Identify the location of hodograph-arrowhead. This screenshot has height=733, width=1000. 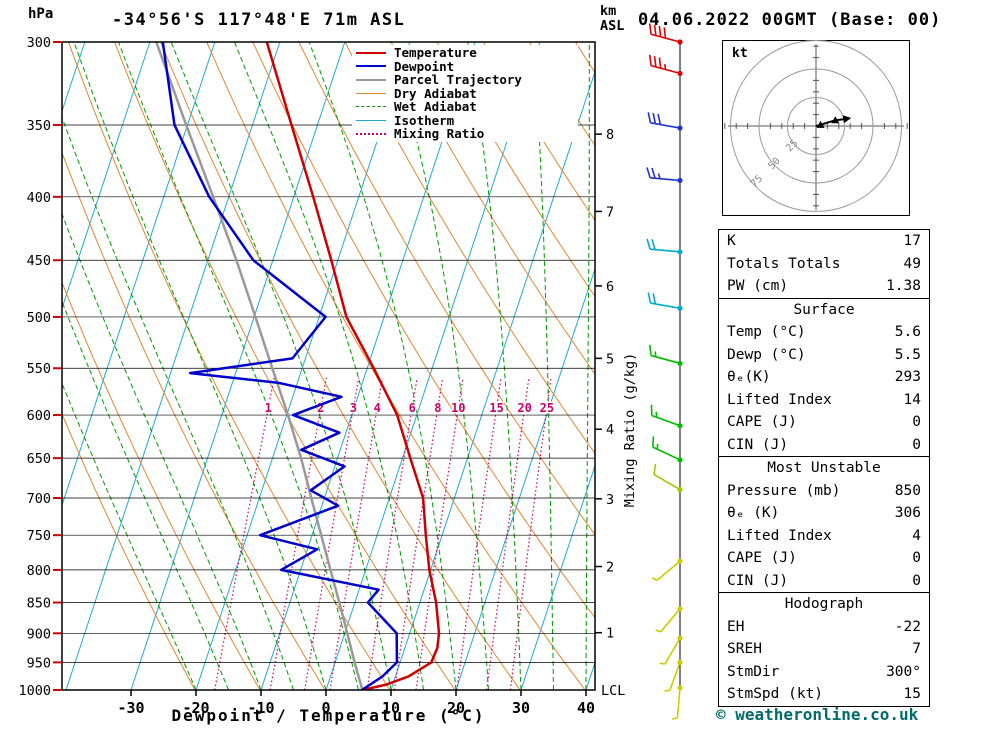
(847, 119).